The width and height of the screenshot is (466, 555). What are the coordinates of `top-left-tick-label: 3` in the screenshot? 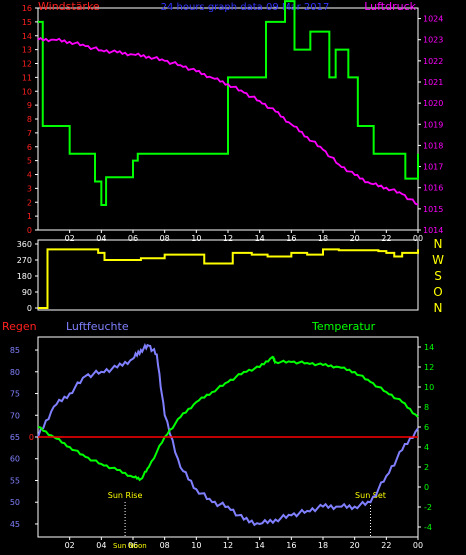 It's located at (29, 188).